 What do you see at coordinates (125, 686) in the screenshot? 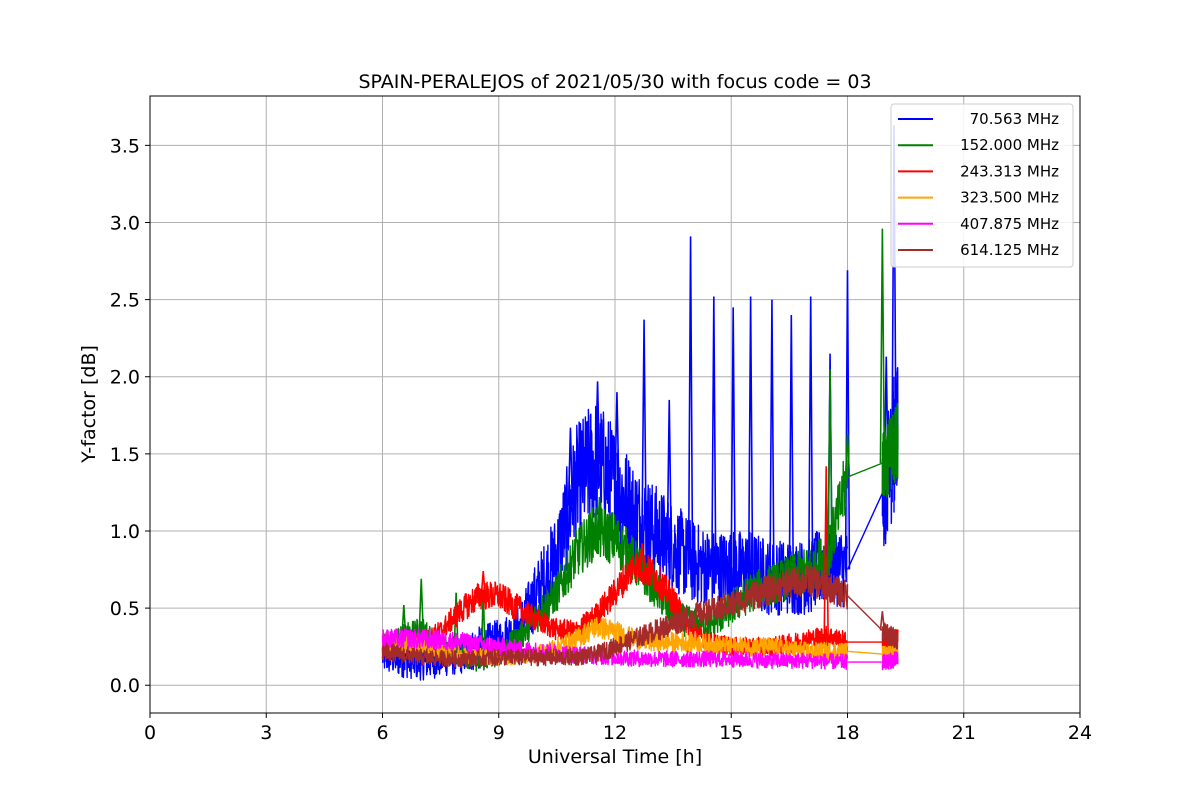
I see `y-tick-label: 0.0` at bounding box center [125, 686].